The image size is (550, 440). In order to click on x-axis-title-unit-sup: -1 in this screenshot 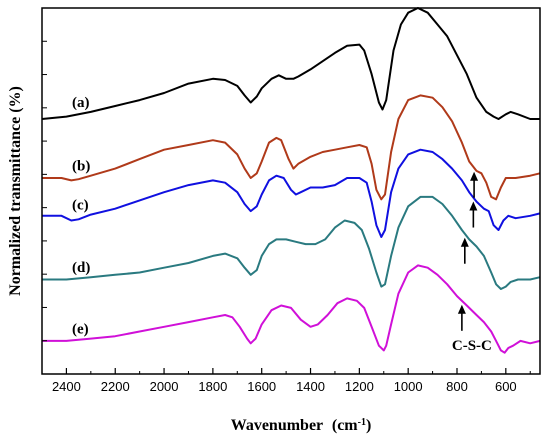, I will do `click(362, 422)`.